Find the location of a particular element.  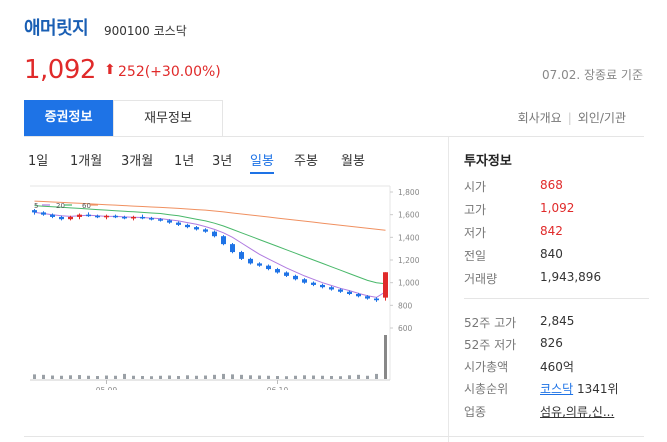

period-1y: 1년 is located at coordinates (184, 161).